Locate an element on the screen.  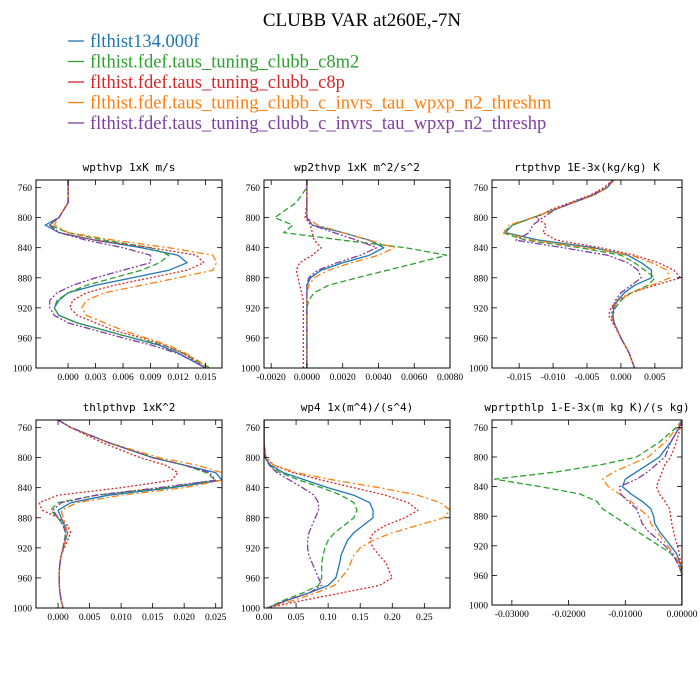
x-tick-label: 0.009 is located at coordinates (151, 378).